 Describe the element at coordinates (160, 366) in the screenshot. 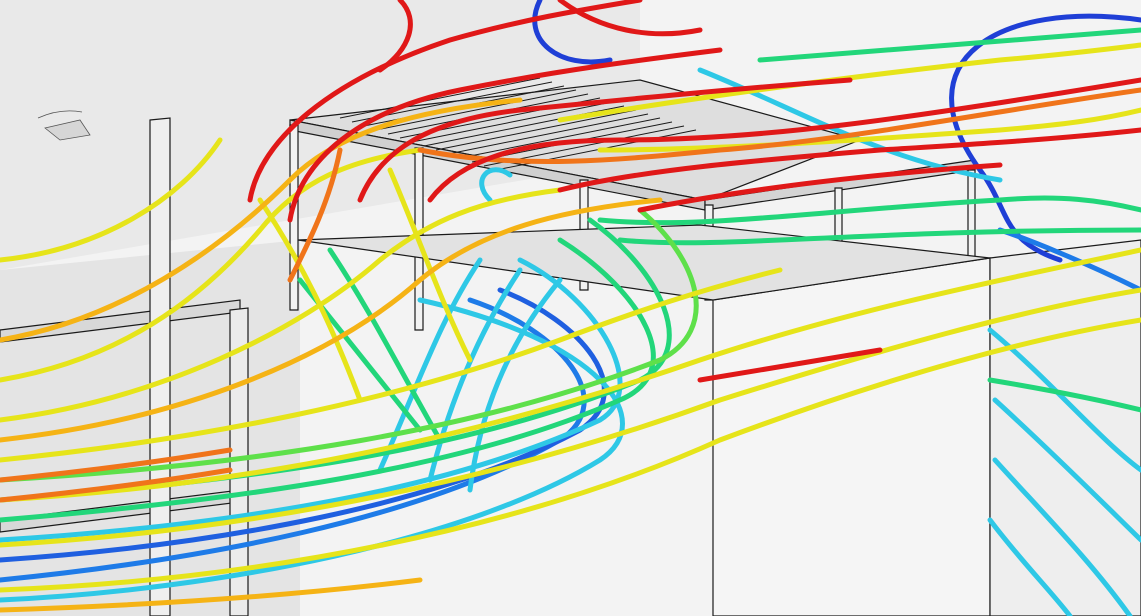

I see `column-left` at that location.